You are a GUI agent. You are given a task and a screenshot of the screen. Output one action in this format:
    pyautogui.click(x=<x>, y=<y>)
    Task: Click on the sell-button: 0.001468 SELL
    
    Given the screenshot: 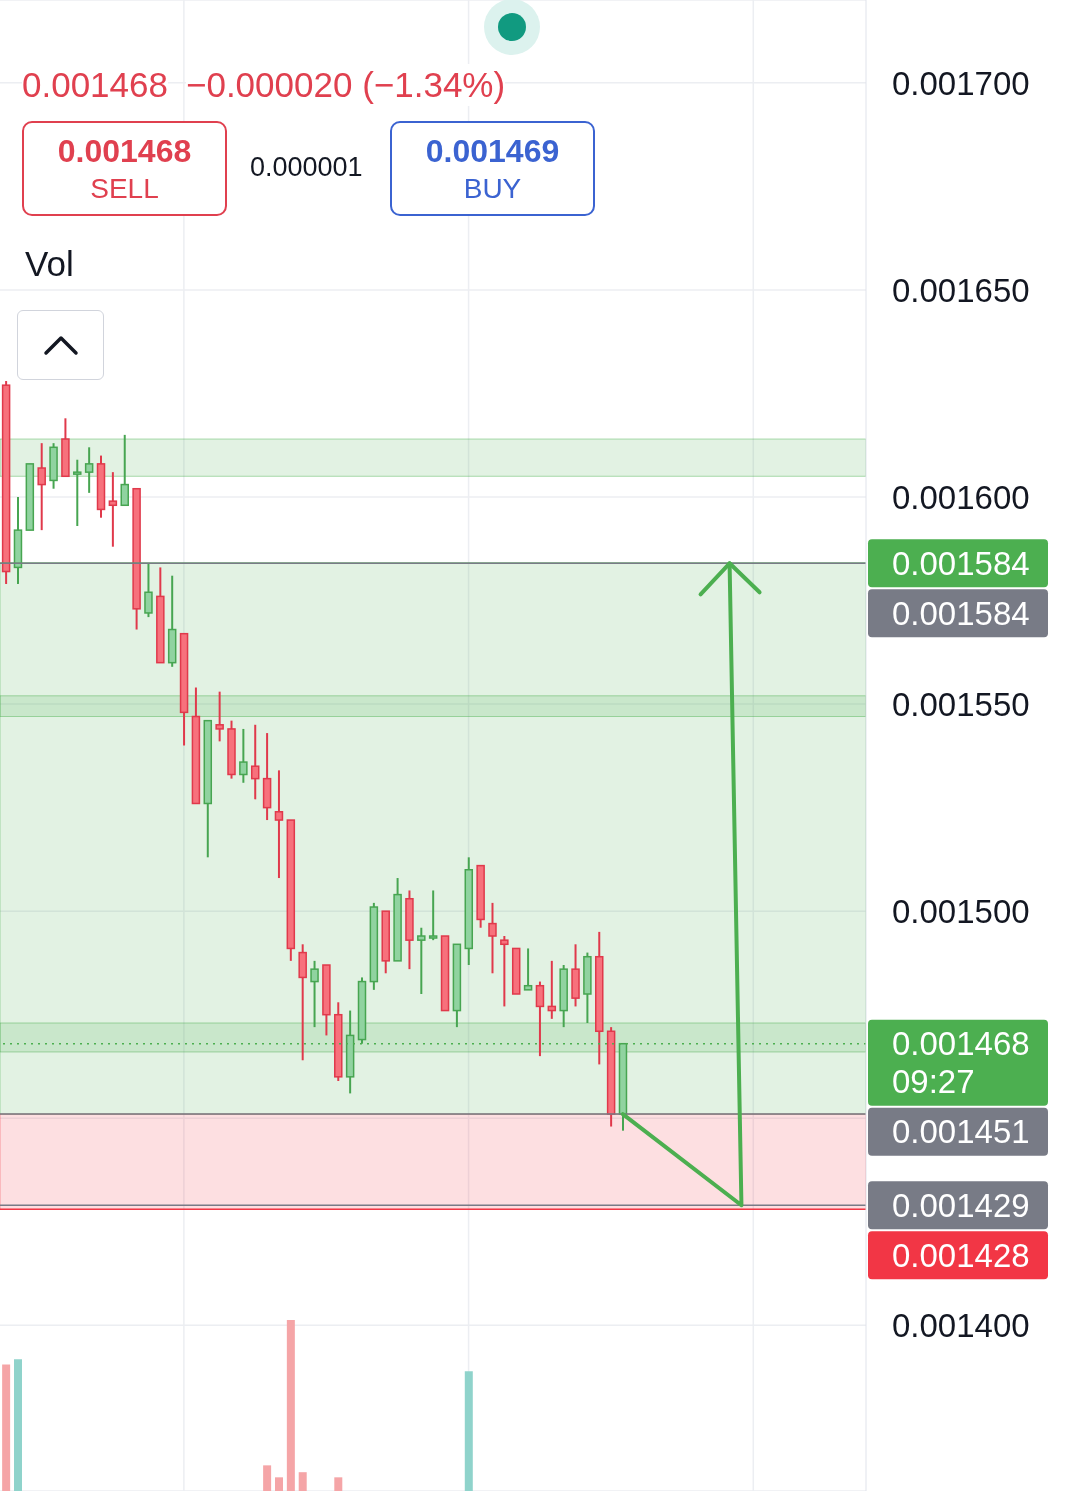 What is the action you would take?
    pyautogui.click(x=124, y=168)
    